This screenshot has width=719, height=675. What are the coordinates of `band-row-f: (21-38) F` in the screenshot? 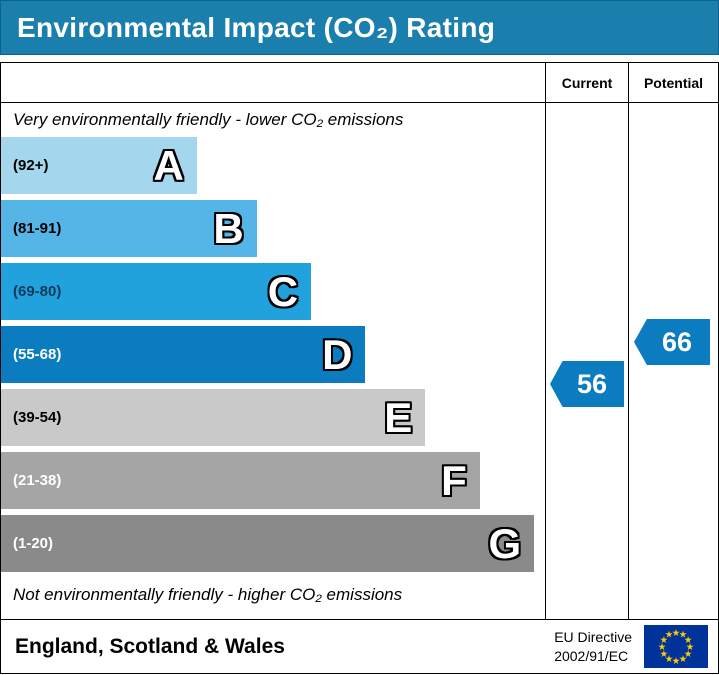 It's located at (273, 483).